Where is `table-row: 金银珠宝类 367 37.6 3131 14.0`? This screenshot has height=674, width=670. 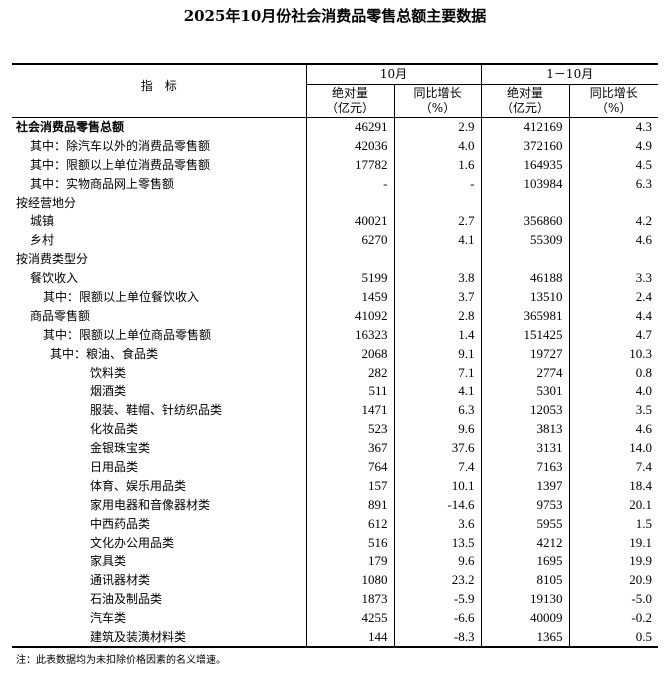
table-row: 金银珠宝类 367 37.6 3131 14.0 is located at coordinates (335, 448).